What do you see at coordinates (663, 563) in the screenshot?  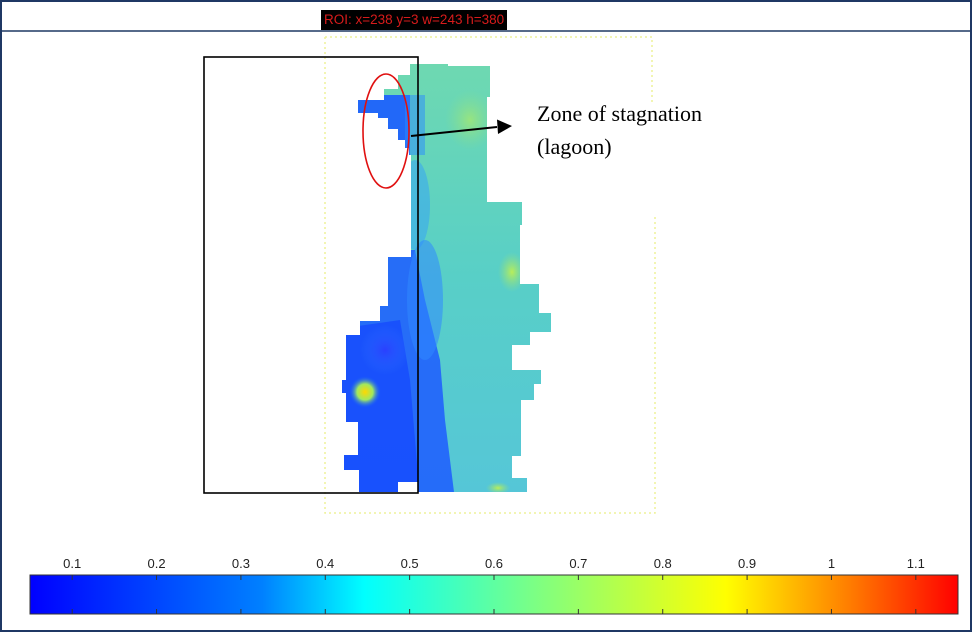 I see `colorbar-tick-label: 0.8` at bounding box center [663, 563].